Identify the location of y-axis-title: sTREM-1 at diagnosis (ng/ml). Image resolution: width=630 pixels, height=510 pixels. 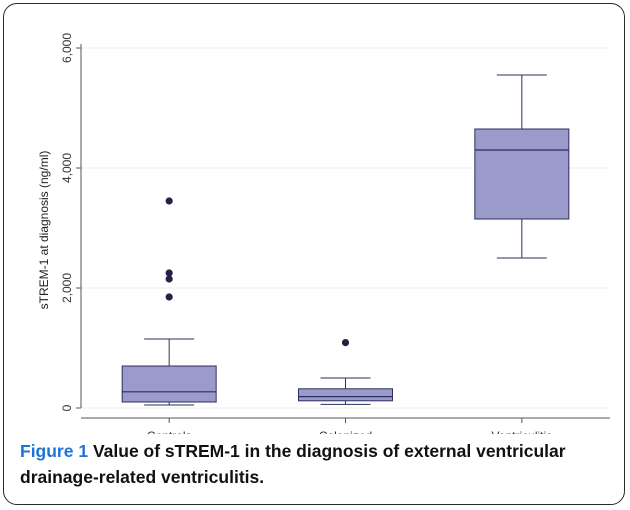
(44, 230).